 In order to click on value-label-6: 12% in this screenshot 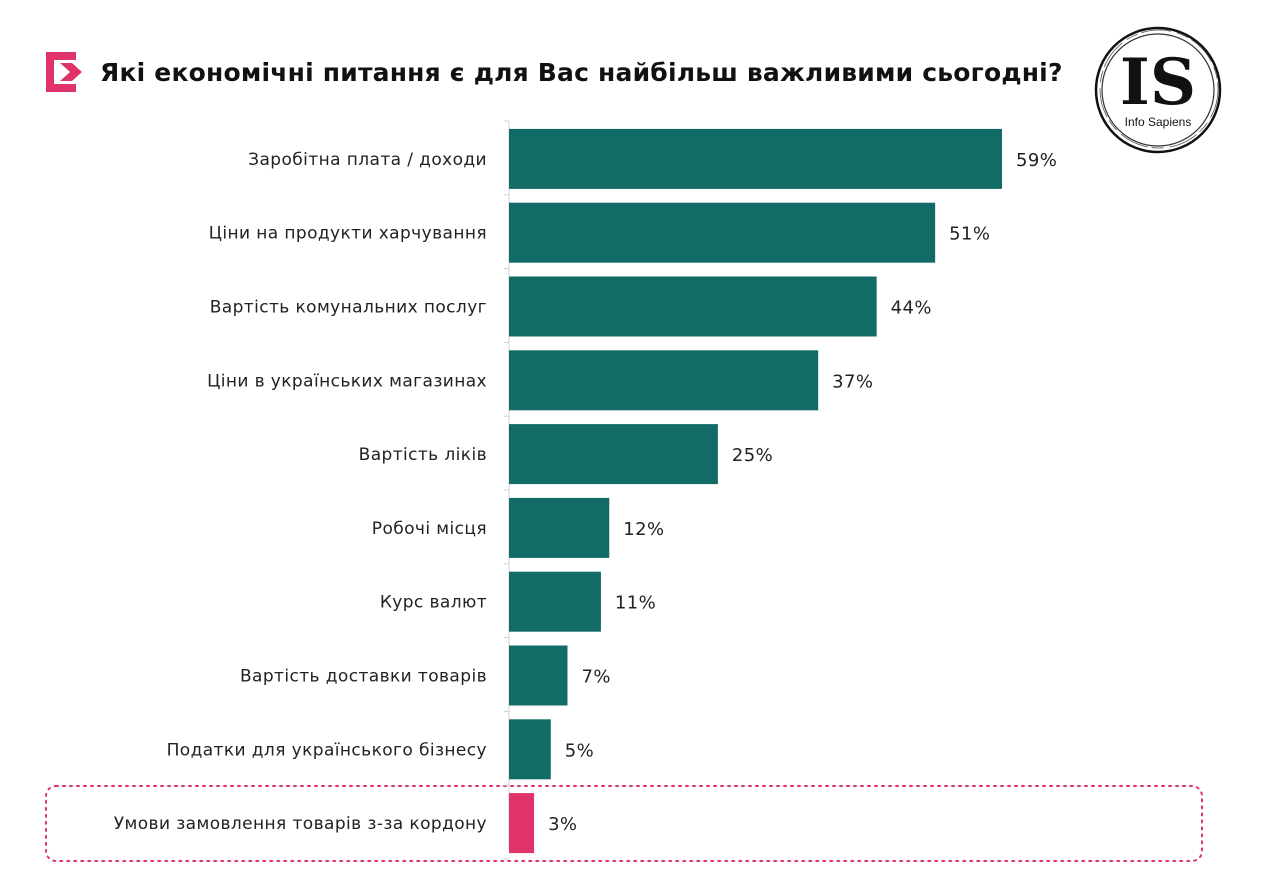, I will do `click(643, 529)`.